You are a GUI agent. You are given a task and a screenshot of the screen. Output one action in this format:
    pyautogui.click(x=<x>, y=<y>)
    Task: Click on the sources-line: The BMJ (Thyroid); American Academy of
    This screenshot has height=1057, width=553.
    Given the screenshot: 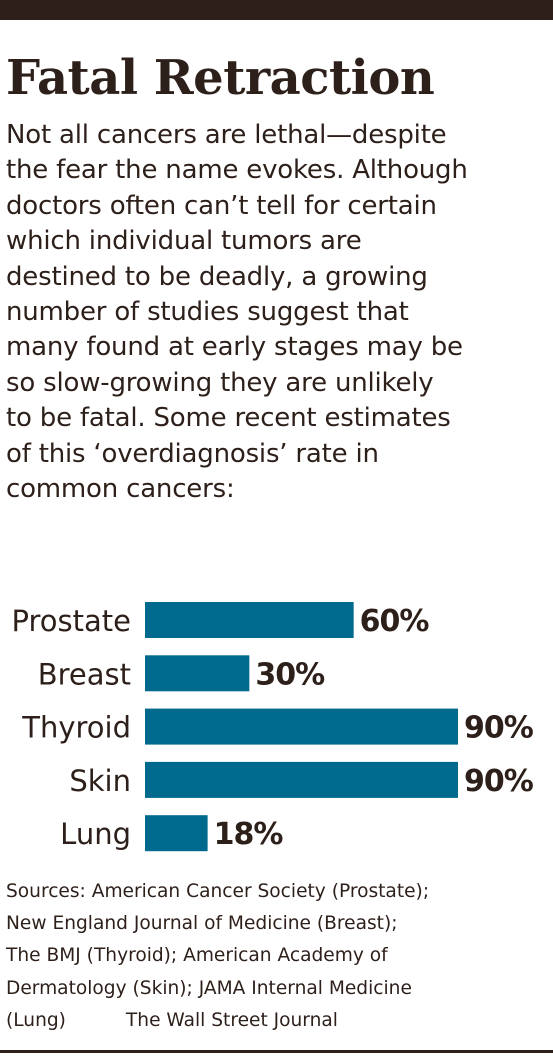 What is the action you would take?
    pyautogui.click(x=197, y=956)
    